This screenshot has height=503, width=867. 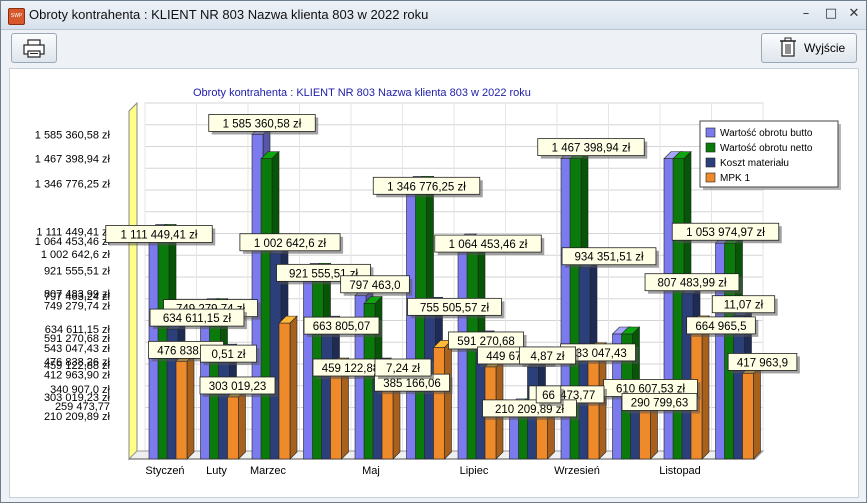 What do you see at coordinates (371, 471) in the screenshot?
I see `x-tick-label: Maj` at bounding box center [371, 471].